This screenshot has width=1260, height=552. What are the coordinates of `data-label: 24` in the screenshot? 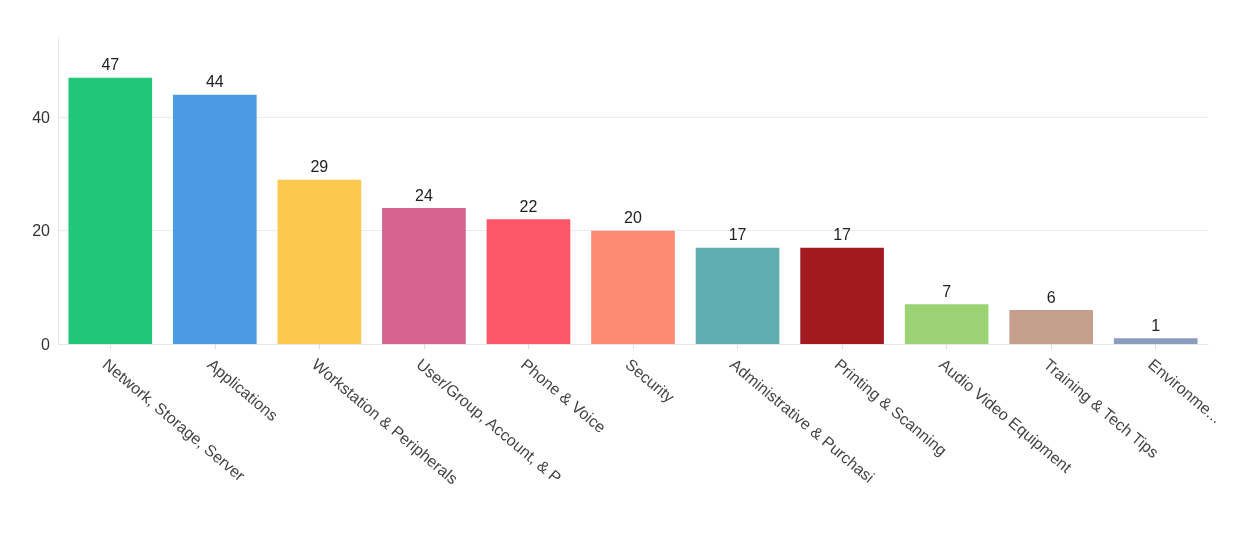 It's located at (424, 195).